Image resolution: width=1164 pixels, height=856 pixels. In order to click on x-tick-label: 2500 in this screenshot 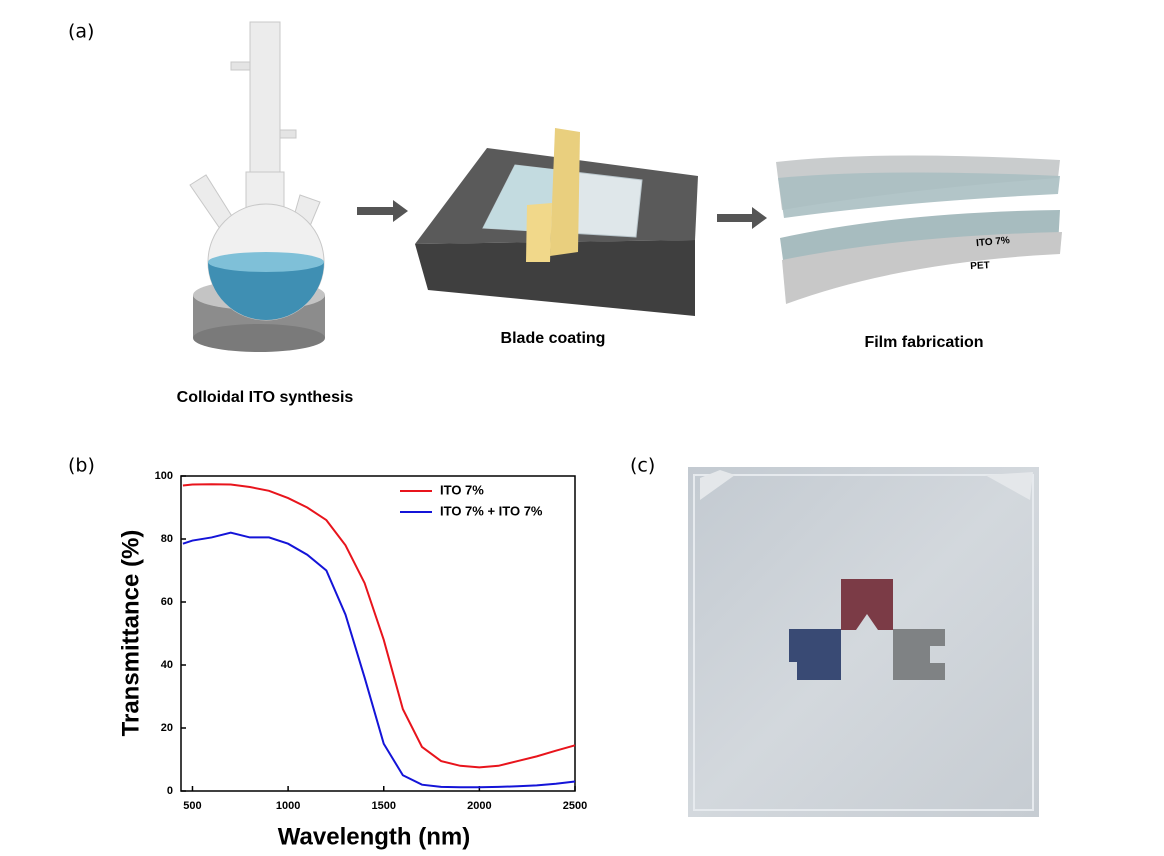, I will do `click(575, 806)`.